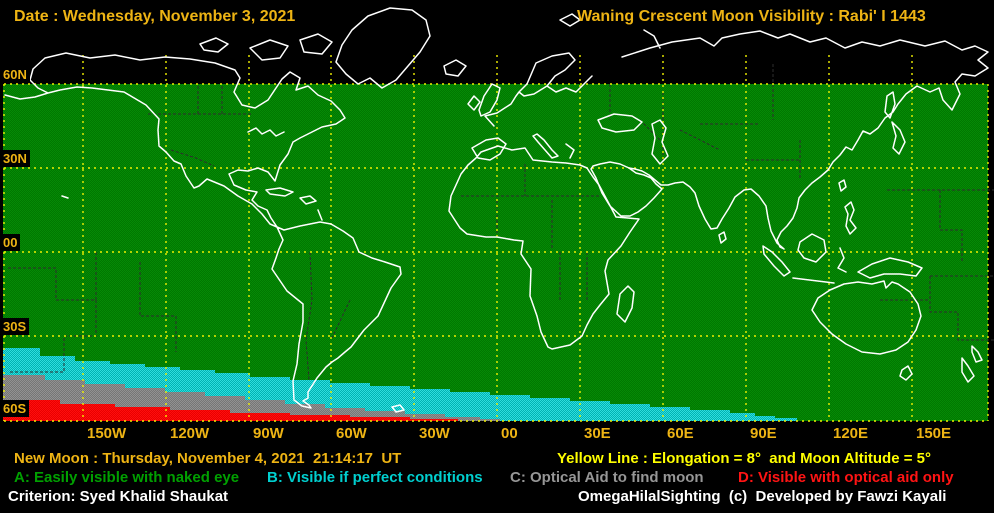  What do you see at coordinates (118, 496) in the screenshot?
I see `criterion-credit: Criterion: Syed Khalid Shaukat` at bounding box center [118, 496].